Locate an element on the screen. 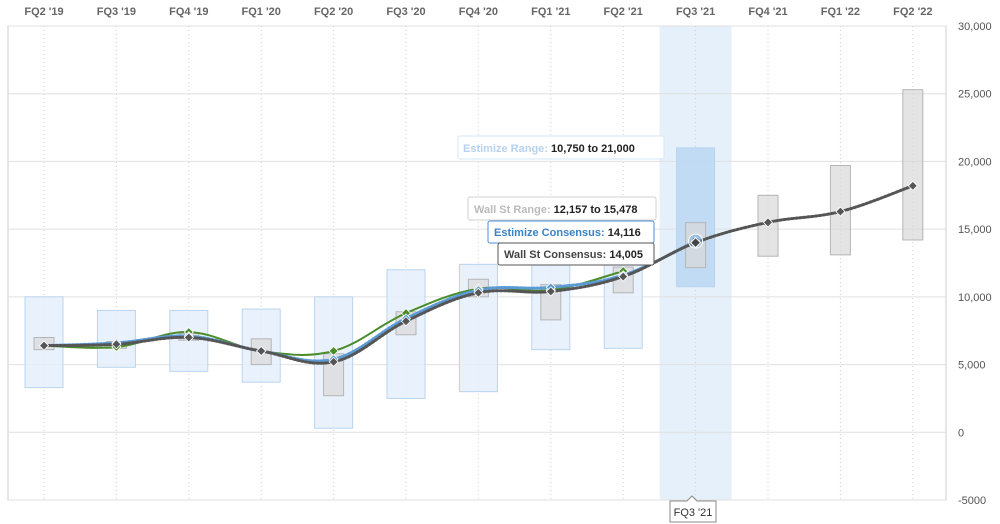 This screenshot has width=1000, height=524. x-tick-label: FQ4 '21 is located at coordinates (767, 12).